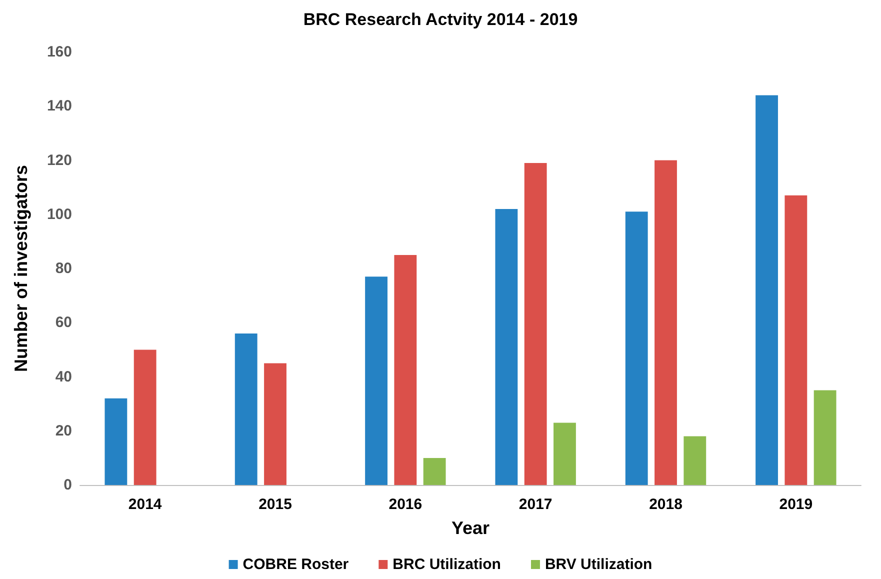 The image size is (881, 579). I want to click on x-axis-title: Year, so click(470, 528).